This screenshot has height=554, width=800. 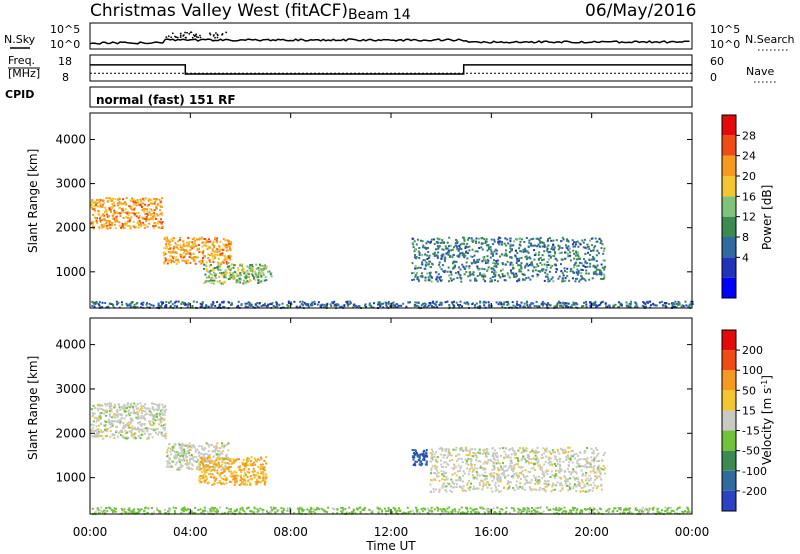 What do you see at coordinates (745, 257) in the screenshot?
I see `colorbar-tick-label: 4` at bounding box center [745, 257].